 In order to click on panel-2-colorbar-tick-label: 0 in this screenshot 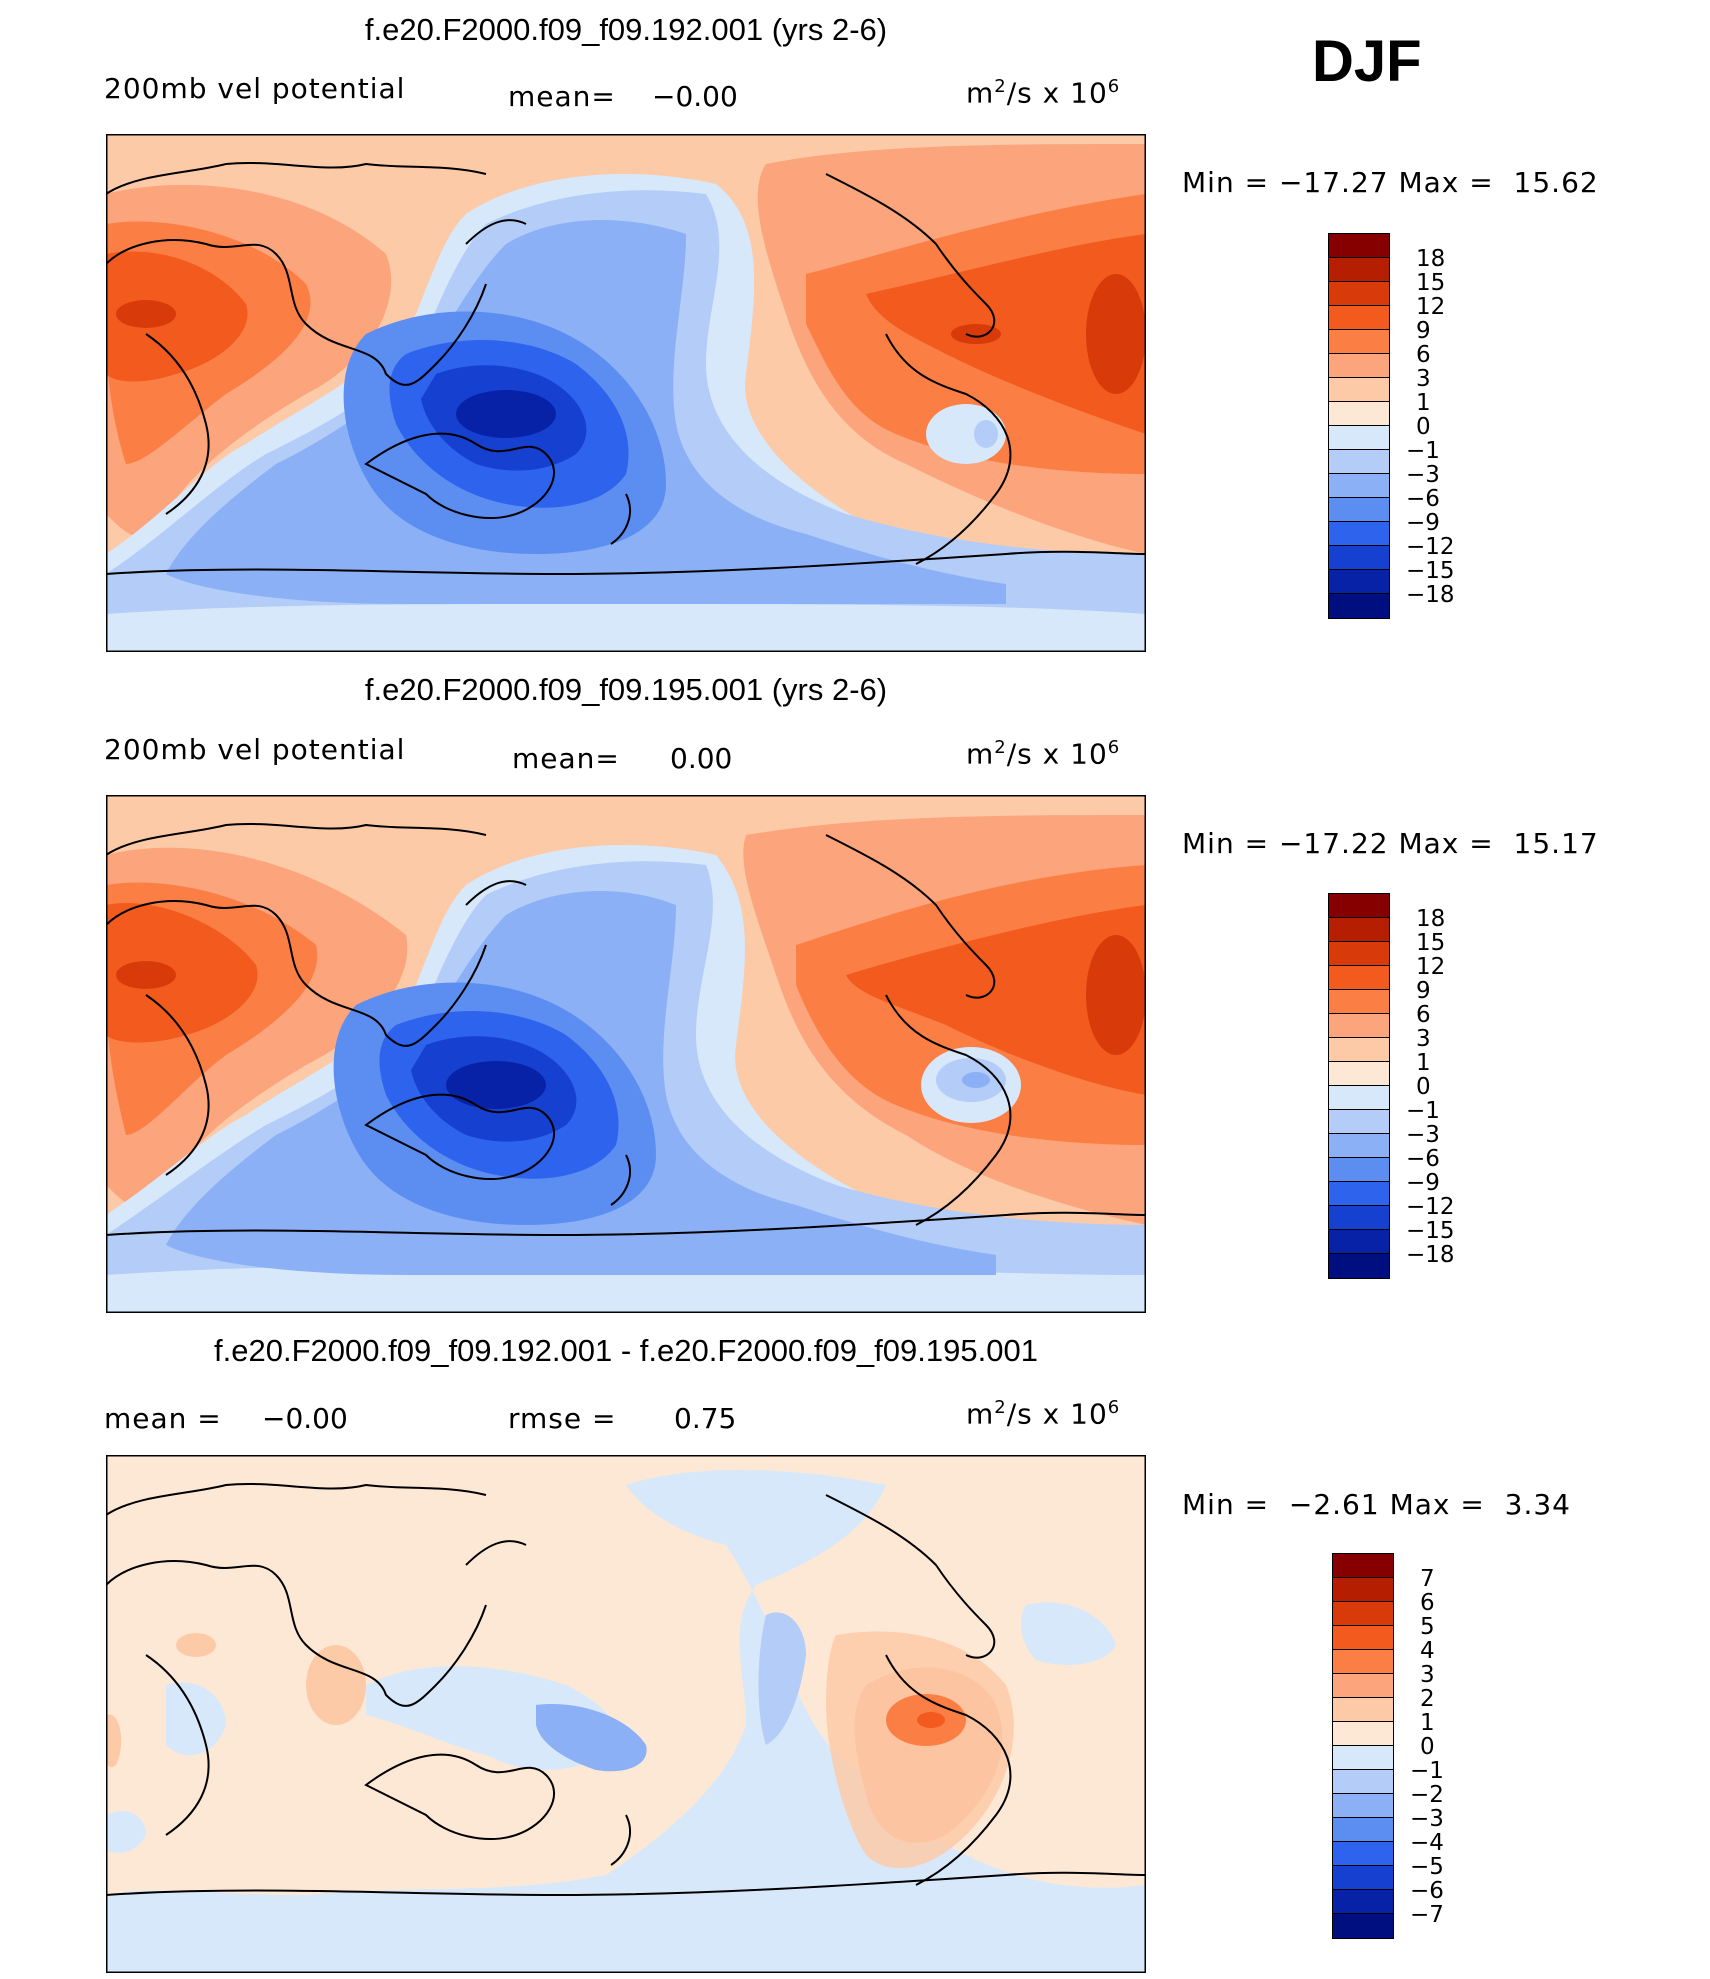, I will do `click(1423, 1087)`.